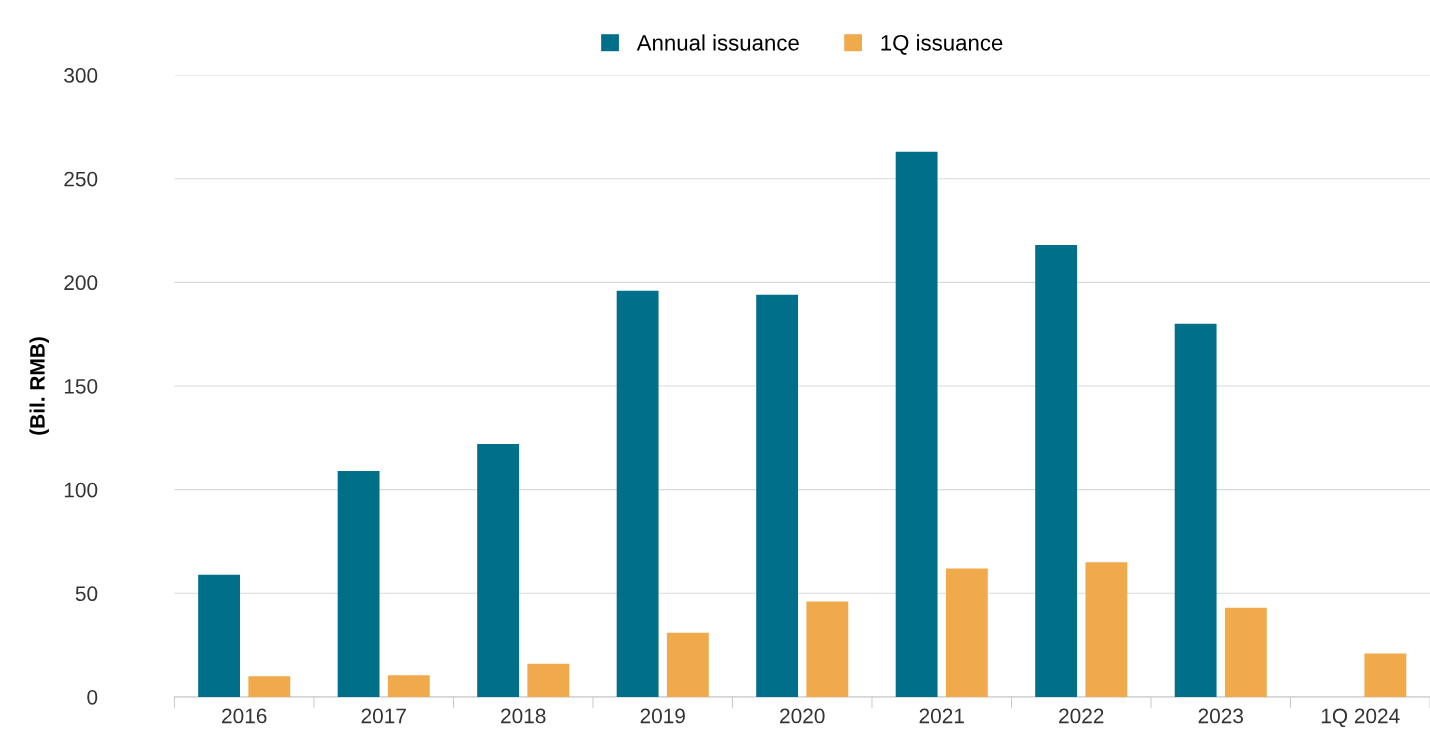 Image resolution: width=1430 pixels, height=743 pixels. I want to click on y-axis-title: (Bil. RMB), so click(39, 386).